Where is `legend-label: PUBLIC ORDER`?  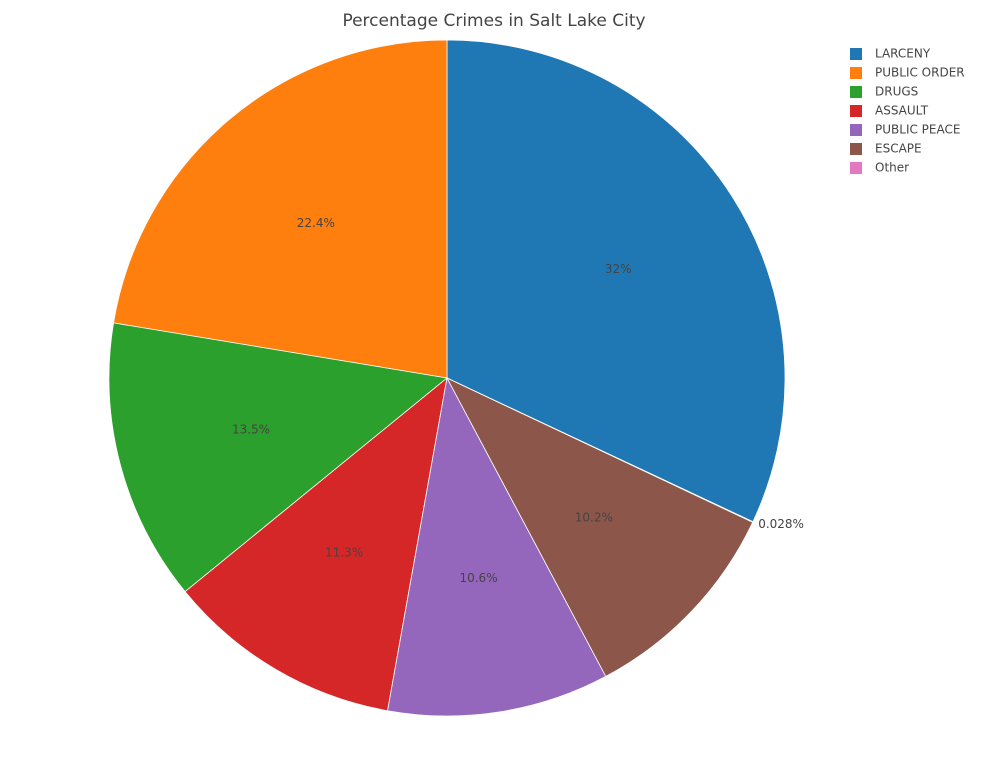
legend-label: PUBLIC ORDER is located at coordinates (920, 73).